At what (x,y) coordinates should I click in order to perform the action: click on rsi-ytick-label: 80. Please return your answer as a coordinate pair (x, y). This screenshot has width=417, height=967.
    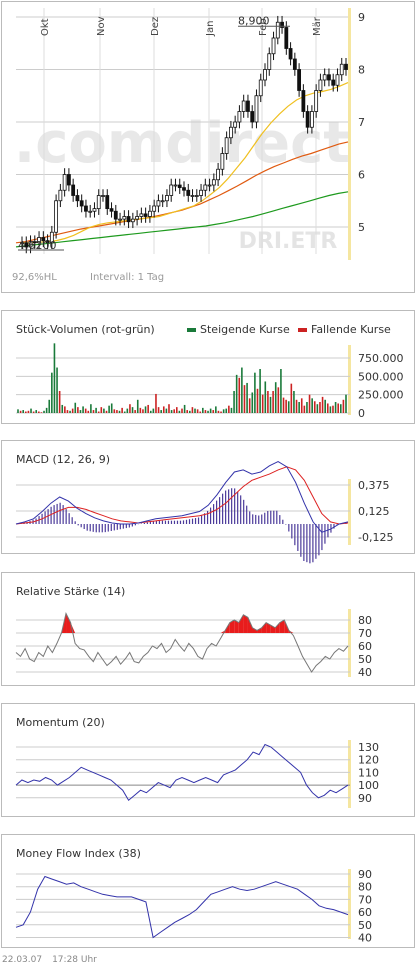
    Looking at the image, I should click on (365, 620).